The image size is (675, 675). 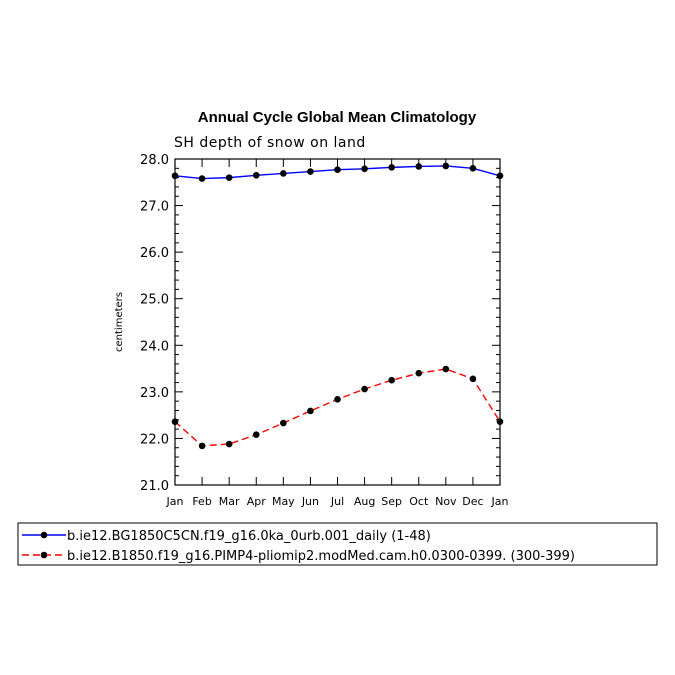 What do you see at coordinates (154, 300) in the screenshot?
I see `y-tick-label: 25.0` at bounding box center [154, 300].